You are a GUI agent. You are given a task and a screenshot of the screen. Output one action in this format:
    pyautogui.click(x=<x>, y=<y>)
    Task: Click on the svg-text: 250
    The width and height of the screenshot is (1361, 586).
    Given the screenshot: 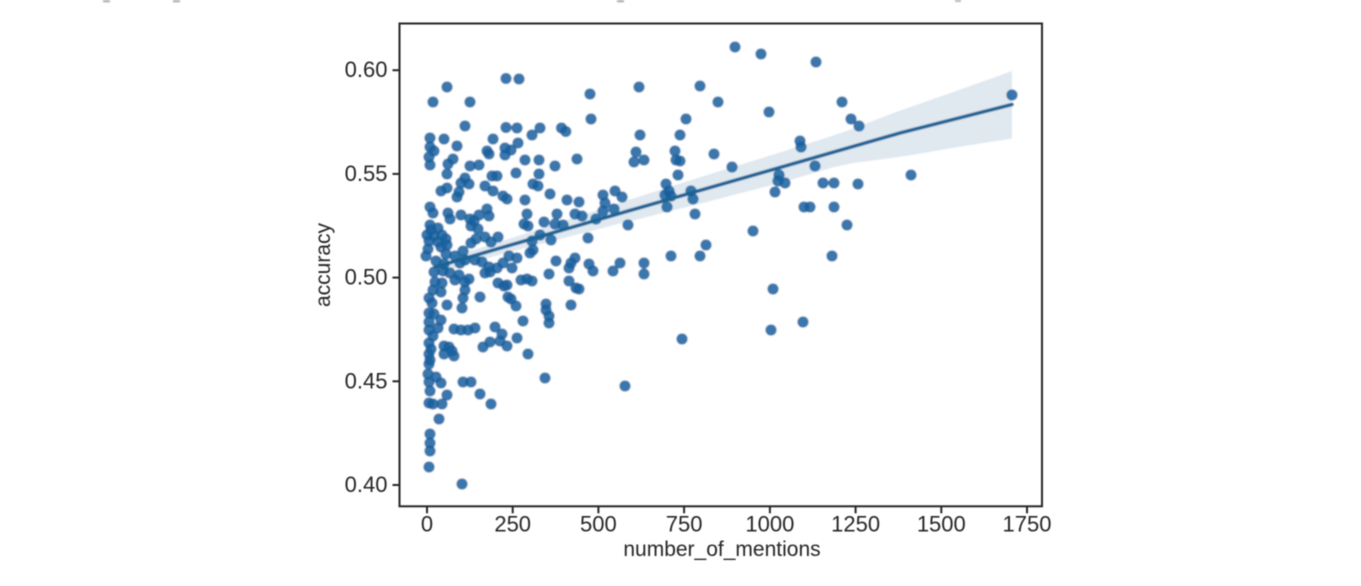 What is the action you would take?
    pyautogui.click(x=512, y=523)
    